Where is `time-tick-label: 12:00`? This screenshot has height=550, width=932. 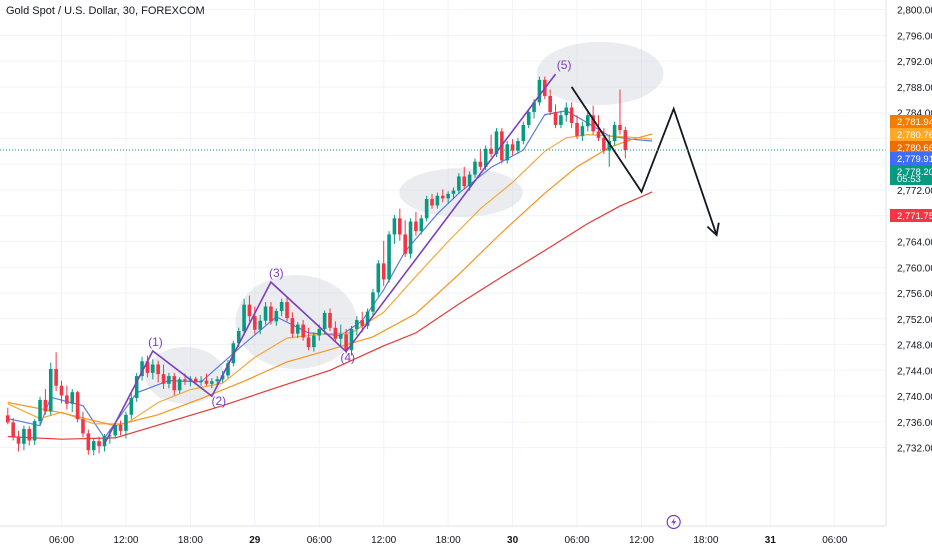
time-tick-label: 12:00 is located at coordinates (125, 540).